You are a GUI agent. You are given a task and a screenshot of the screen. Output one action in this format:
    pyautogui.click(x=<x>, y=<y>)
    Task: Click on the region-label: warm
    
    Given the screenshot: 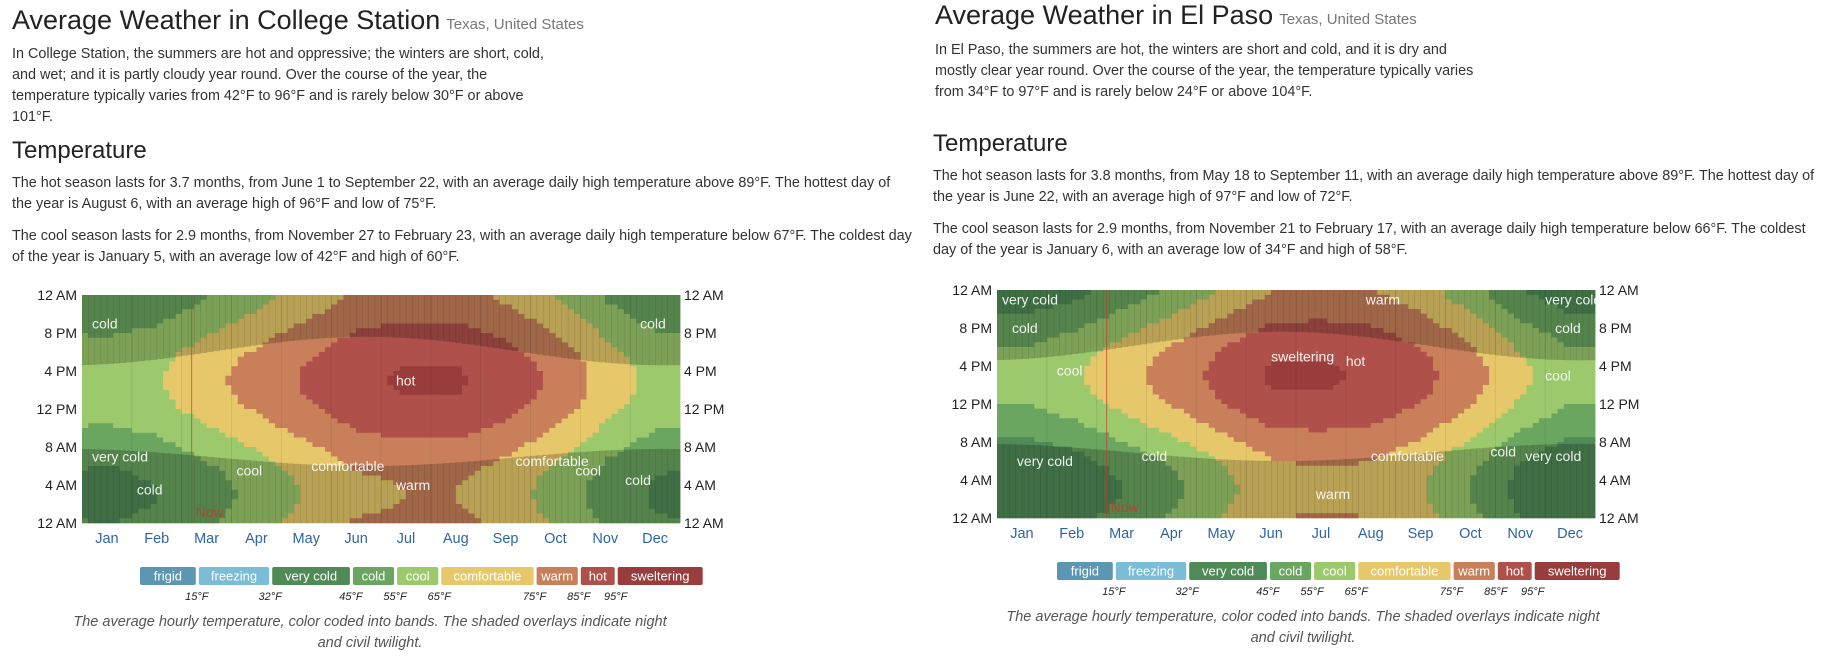 What is the action you would take?
    pyautogui.click(x=412, y=485)
    